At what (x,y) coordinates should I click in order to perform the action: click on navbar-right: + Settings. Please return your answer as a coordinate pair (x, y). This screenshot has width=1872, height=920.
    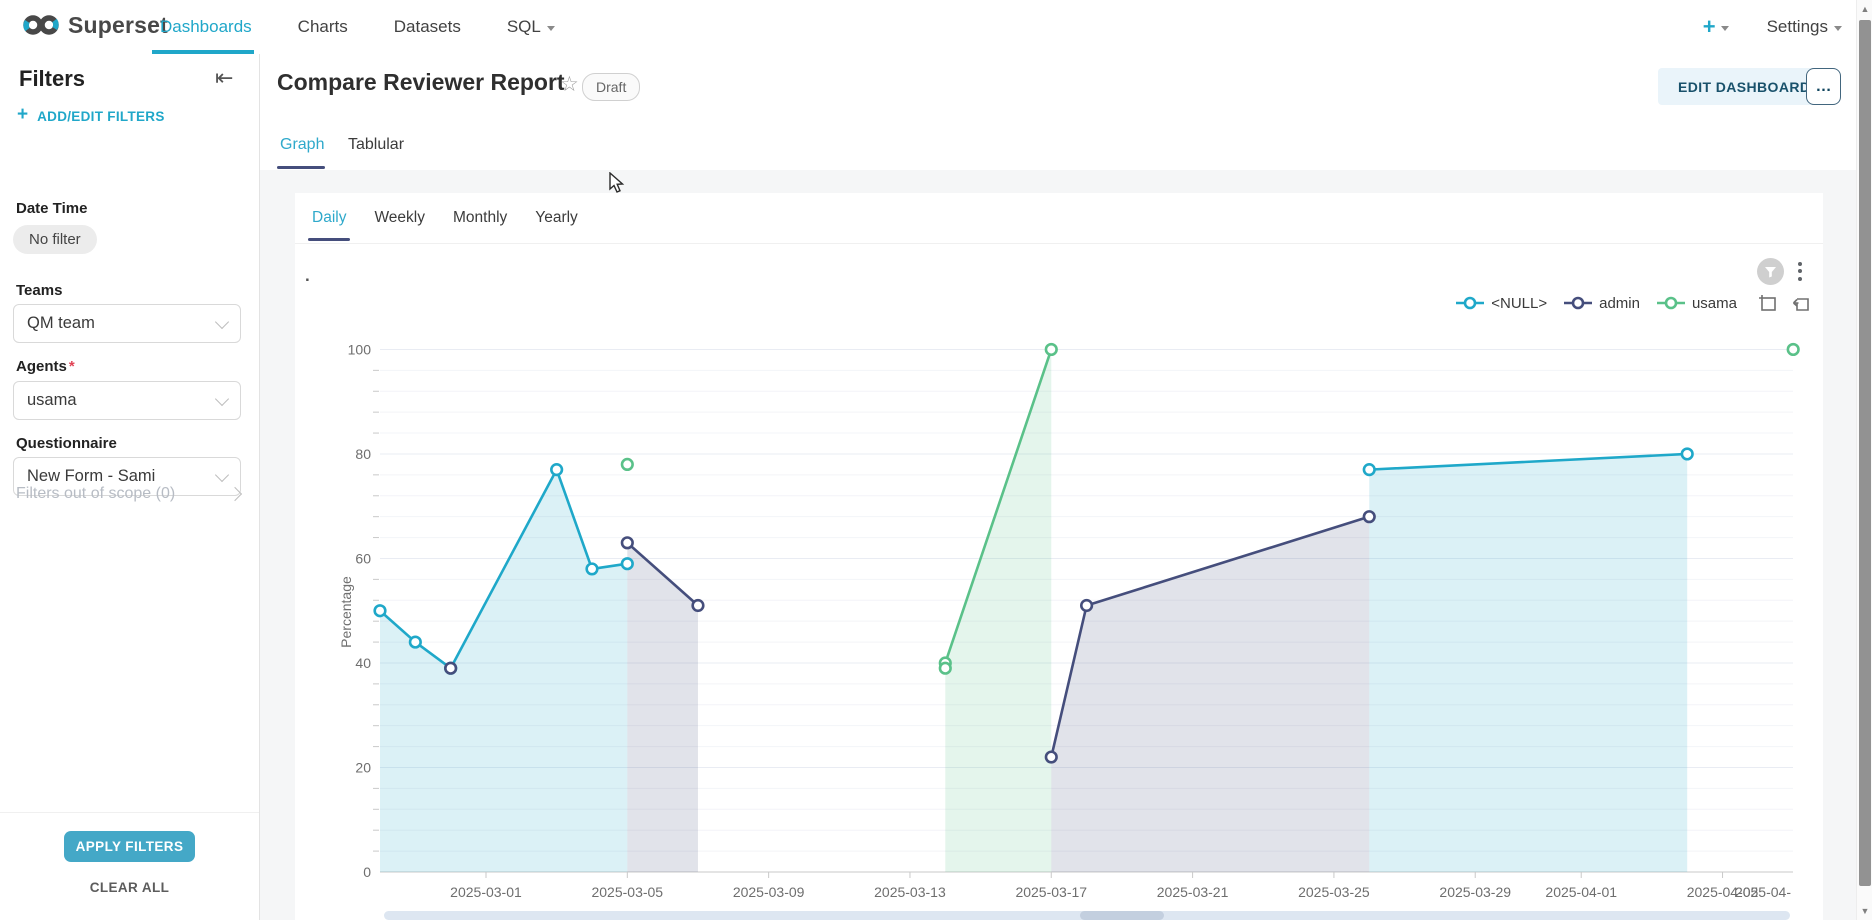
    Looking at the image, I should click on (1772, 27).